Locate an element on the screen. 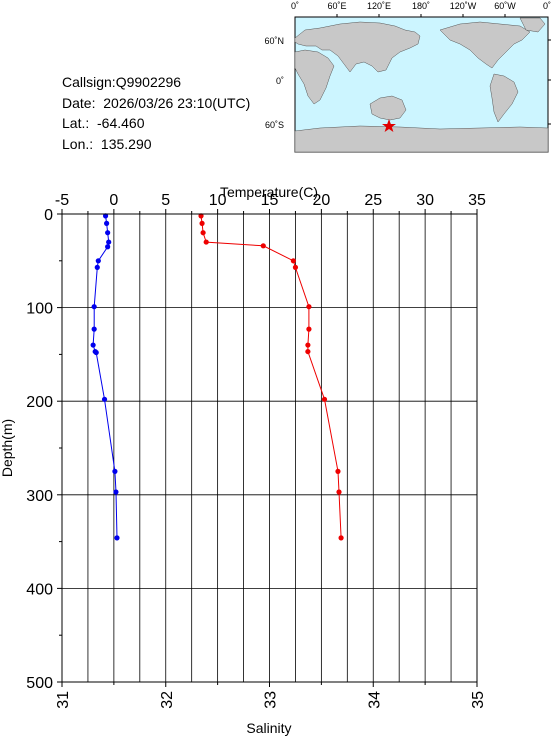  map-lon-label: 120˚W is located at coordinates (463, 6).